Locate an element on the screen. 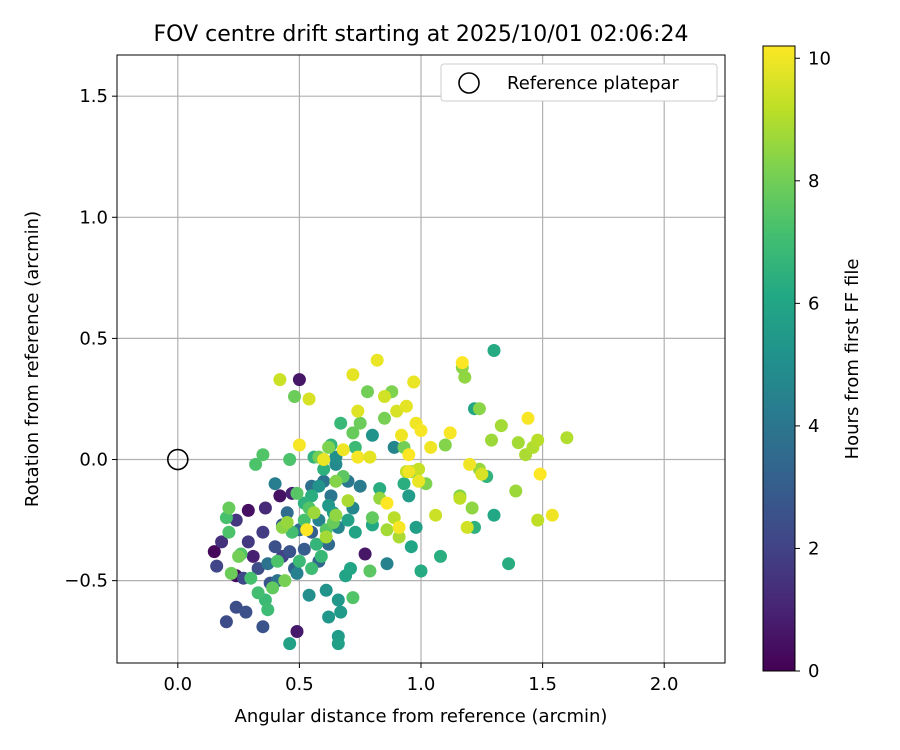  x-axis-label: Angular distance from reference (arcmin) is located at coordinates (421, 716).